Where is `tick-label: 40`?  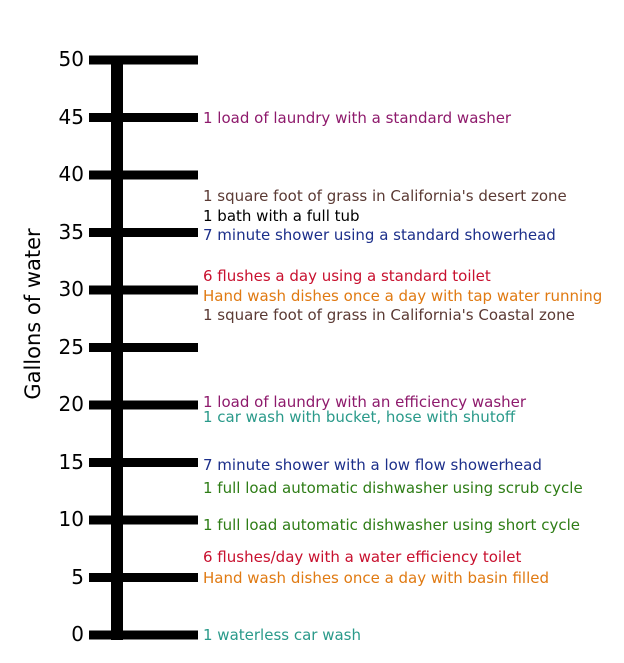 tick-label: 40 is located at coordinates (71, 174).